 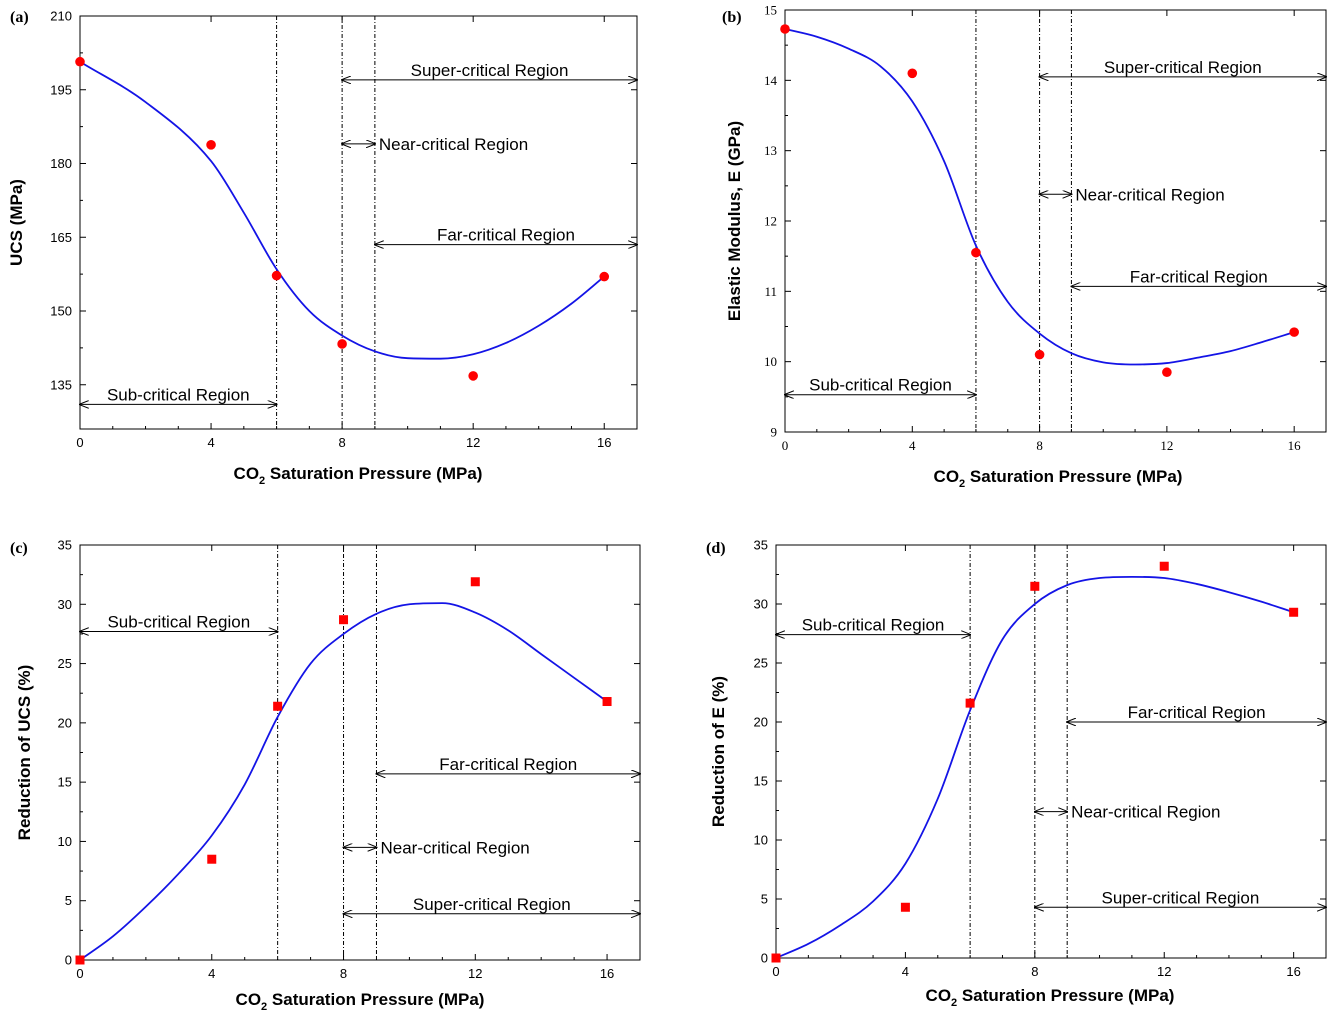 I want to click on y-axis-label: UCS (MPa), so click(x=16, y=222).